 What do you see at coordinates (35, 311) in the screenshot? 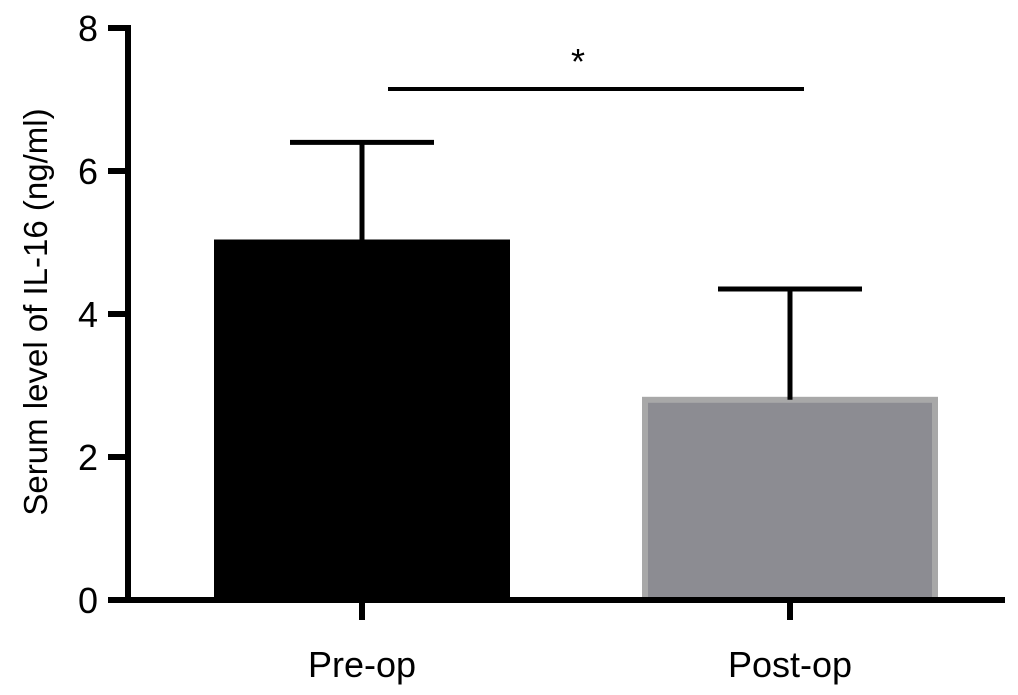
I see `y-axis-title: Serum level of IL-16 (ng/ml)` at bounding box center [35, 311].